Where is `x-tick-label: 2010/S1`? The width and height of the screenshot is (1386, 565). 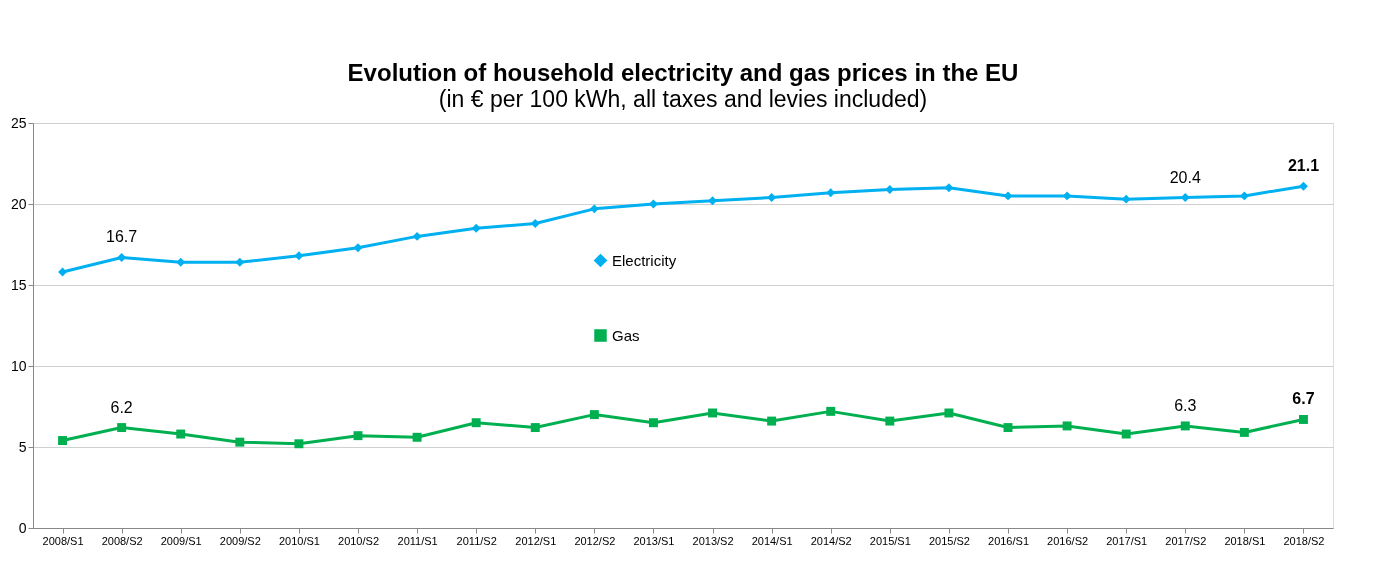 x-tick-label: 2010/S1 is located at coordinates (299, 540).